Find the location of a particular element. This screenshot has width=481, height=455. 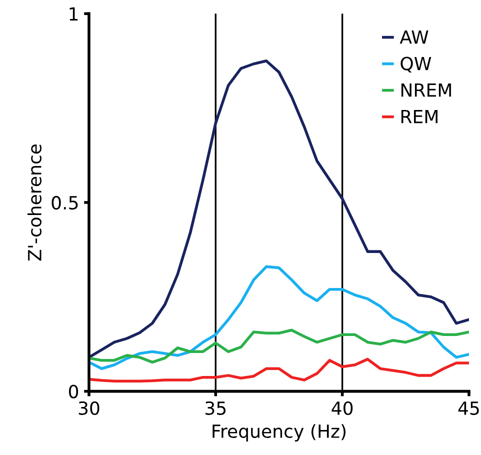

legend-label: QW is located at coordinates (416, 64).